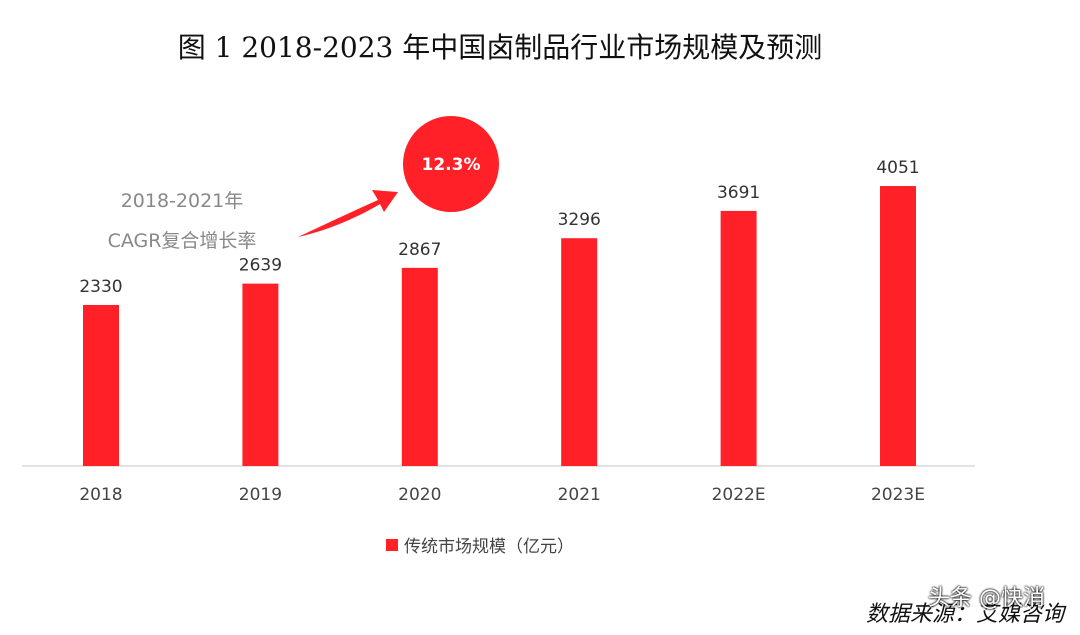 This screenshot has width=1080, height=635. I want to click on bar-2019, so click(260, 374).